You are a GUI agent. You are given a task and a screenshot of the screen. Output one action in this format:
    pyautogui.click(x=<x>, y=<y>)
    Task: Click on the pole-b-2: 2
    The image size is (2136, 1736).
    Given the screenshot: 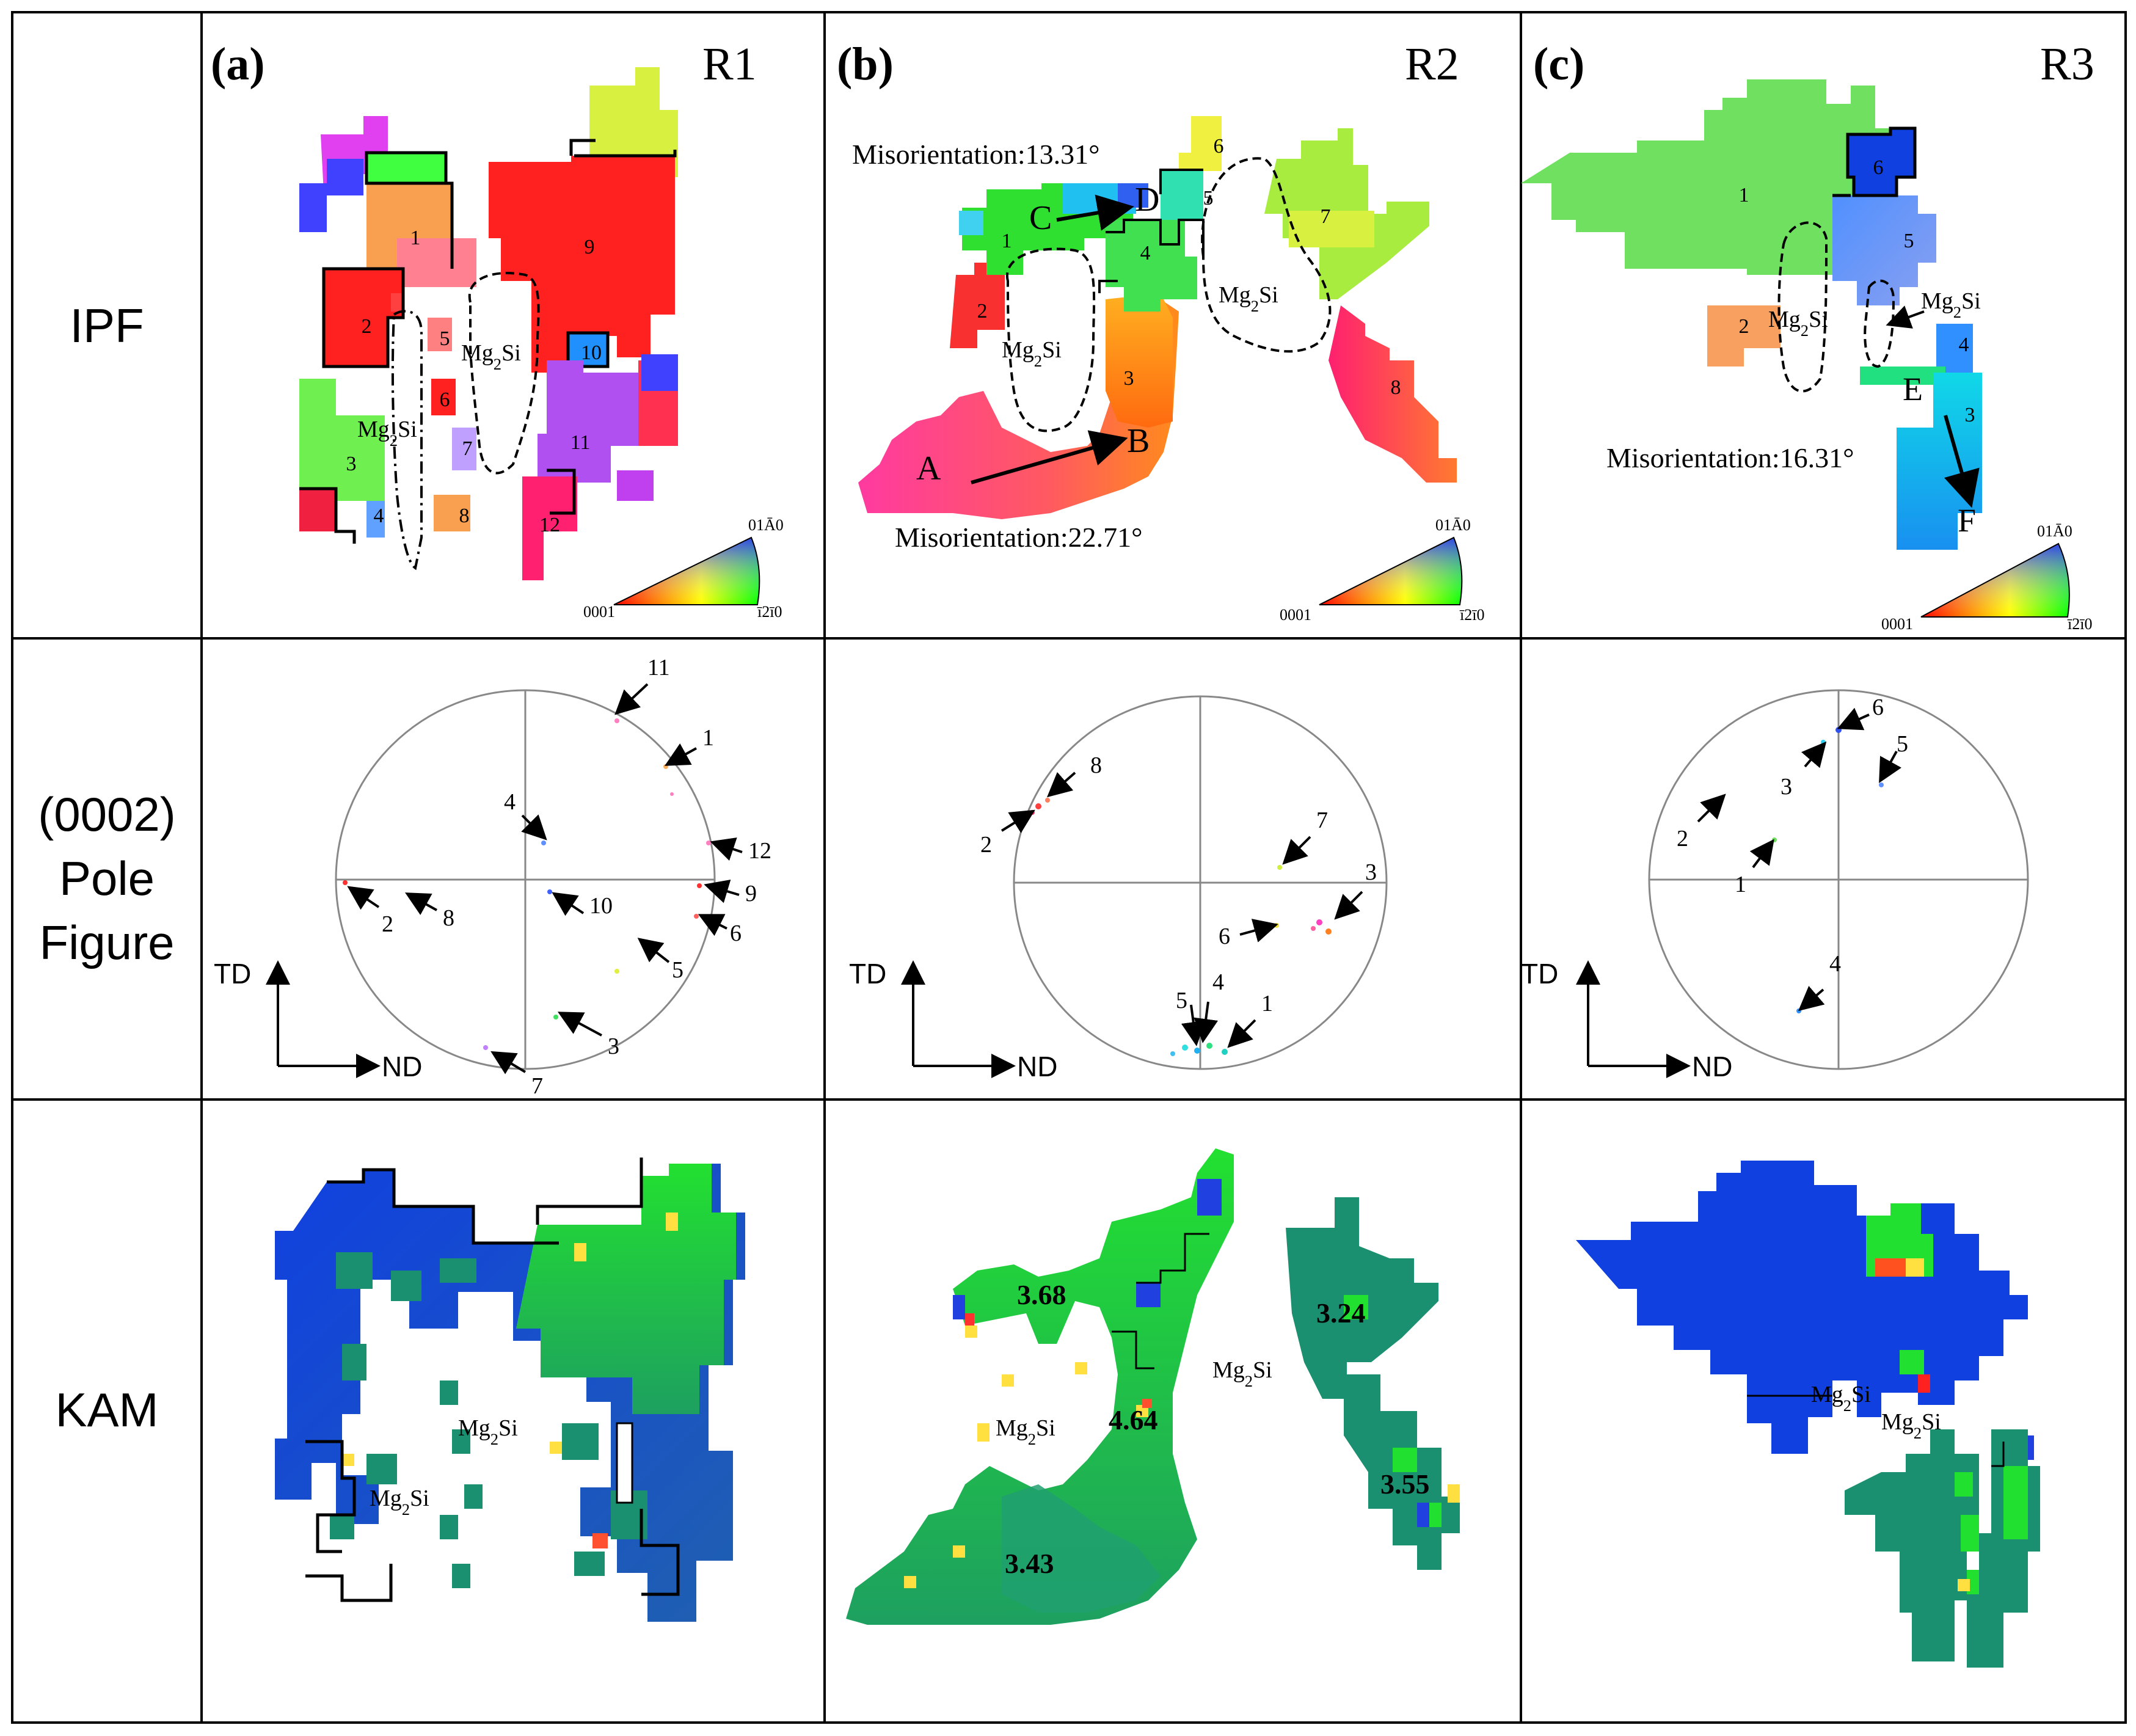 What is the action you would take?
    pyautogui.click(x=986, y=845)
    